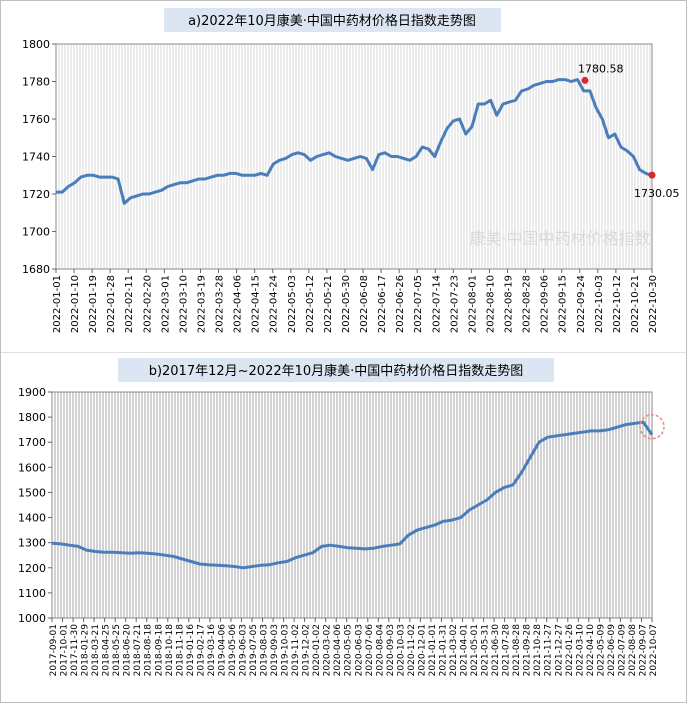 This screenshot has height=703, width=687. I want to click on x-tick-label: 2018-06-20, so click(128, 650).